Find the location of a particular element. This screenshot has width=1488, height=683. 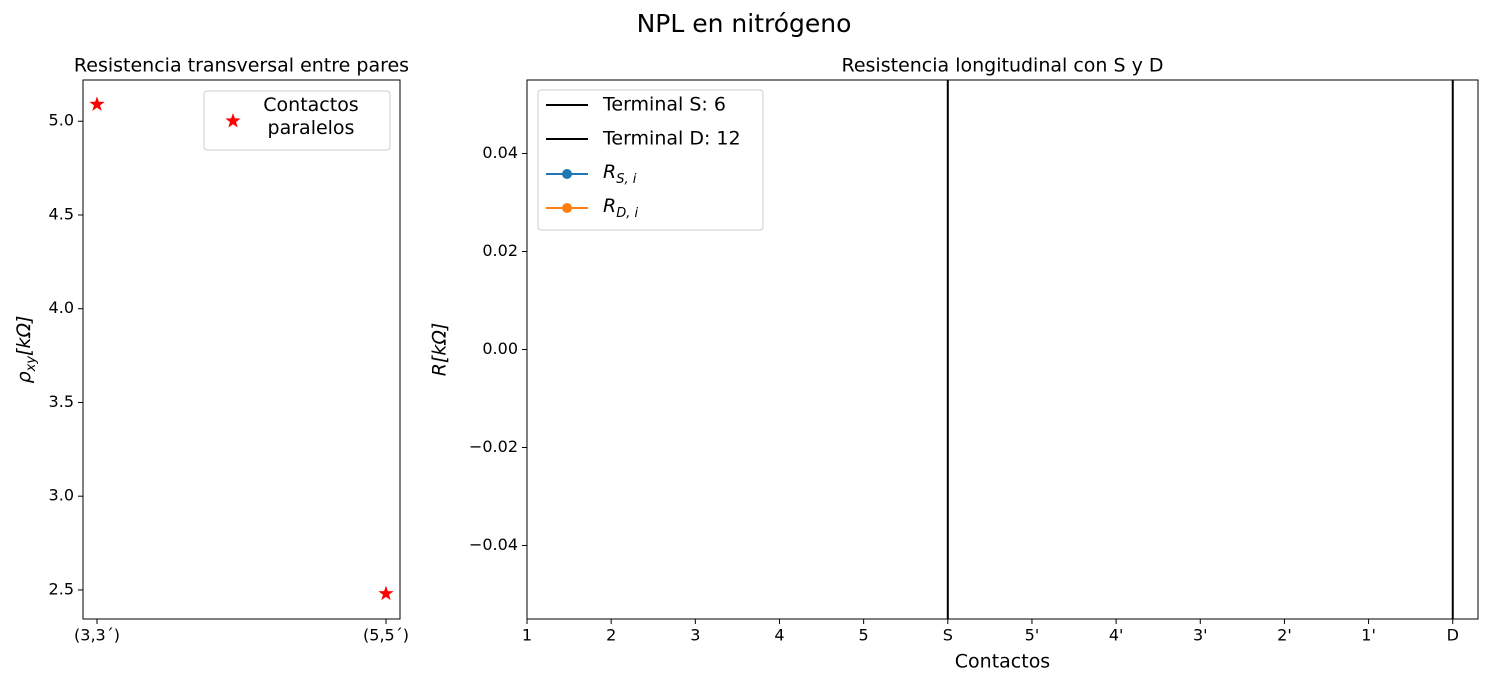

legend-label: Contactos paralelos is located at coordinates (311, 116).